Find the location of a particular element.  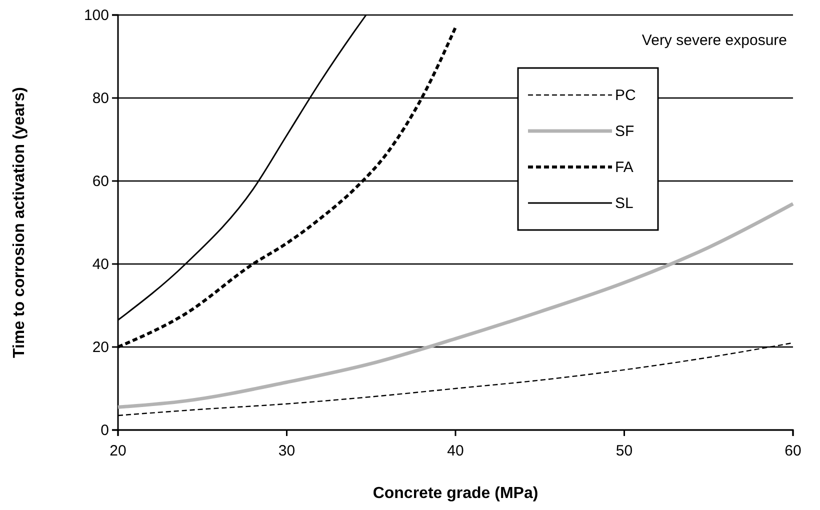

y-tick-label: 0 is located at coordinates (104, 430).